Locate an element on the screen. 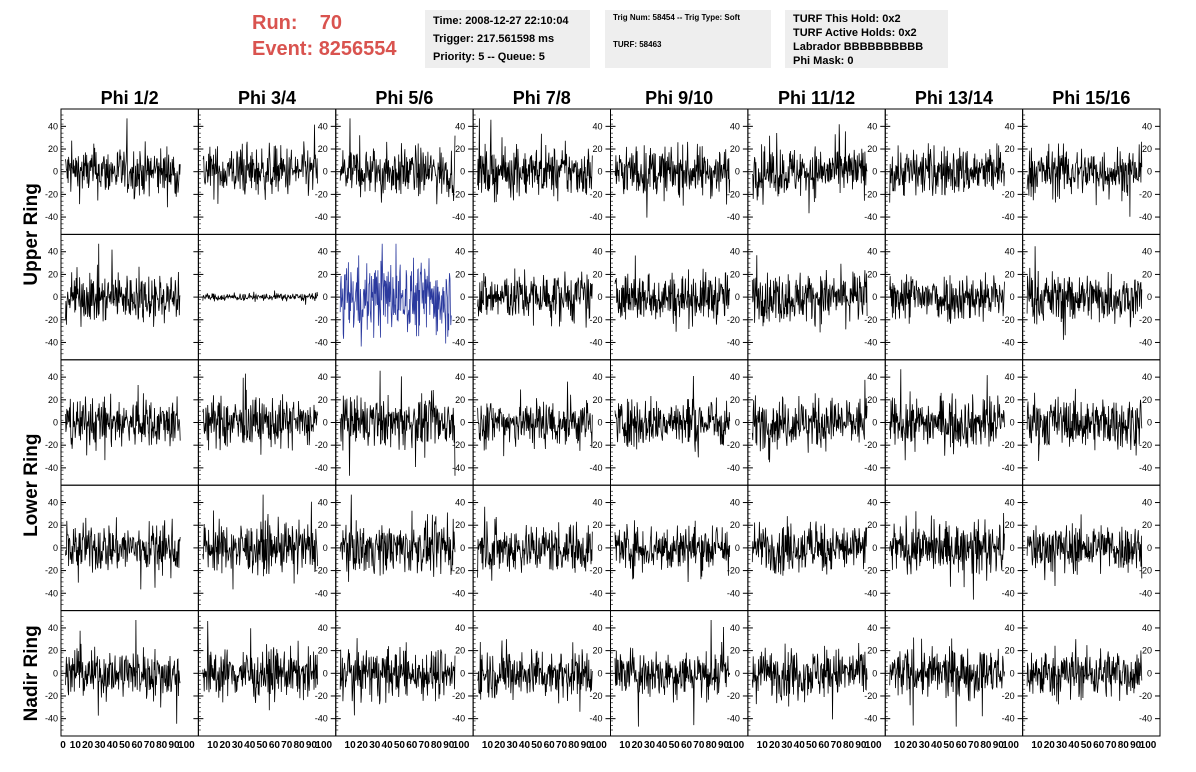 Image resolution: width=1196 pixels, height=772 pixels. turf-active-line: TURF Active Holds: 0x2 is located at coordinates (855, 33).